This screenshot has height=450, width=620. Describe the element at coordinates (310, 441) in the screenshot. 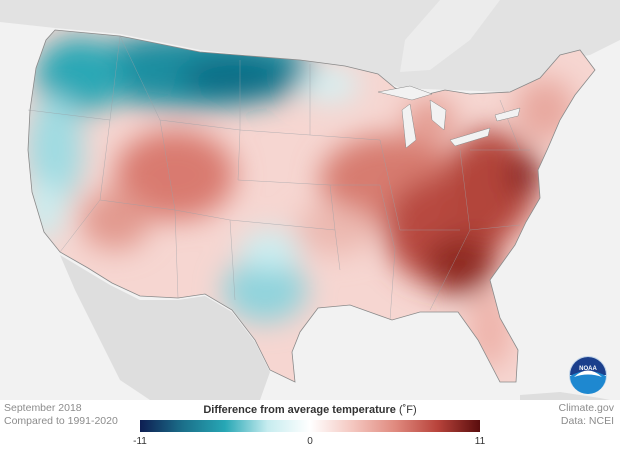

I see `legend-mid-label: 0` at that location.